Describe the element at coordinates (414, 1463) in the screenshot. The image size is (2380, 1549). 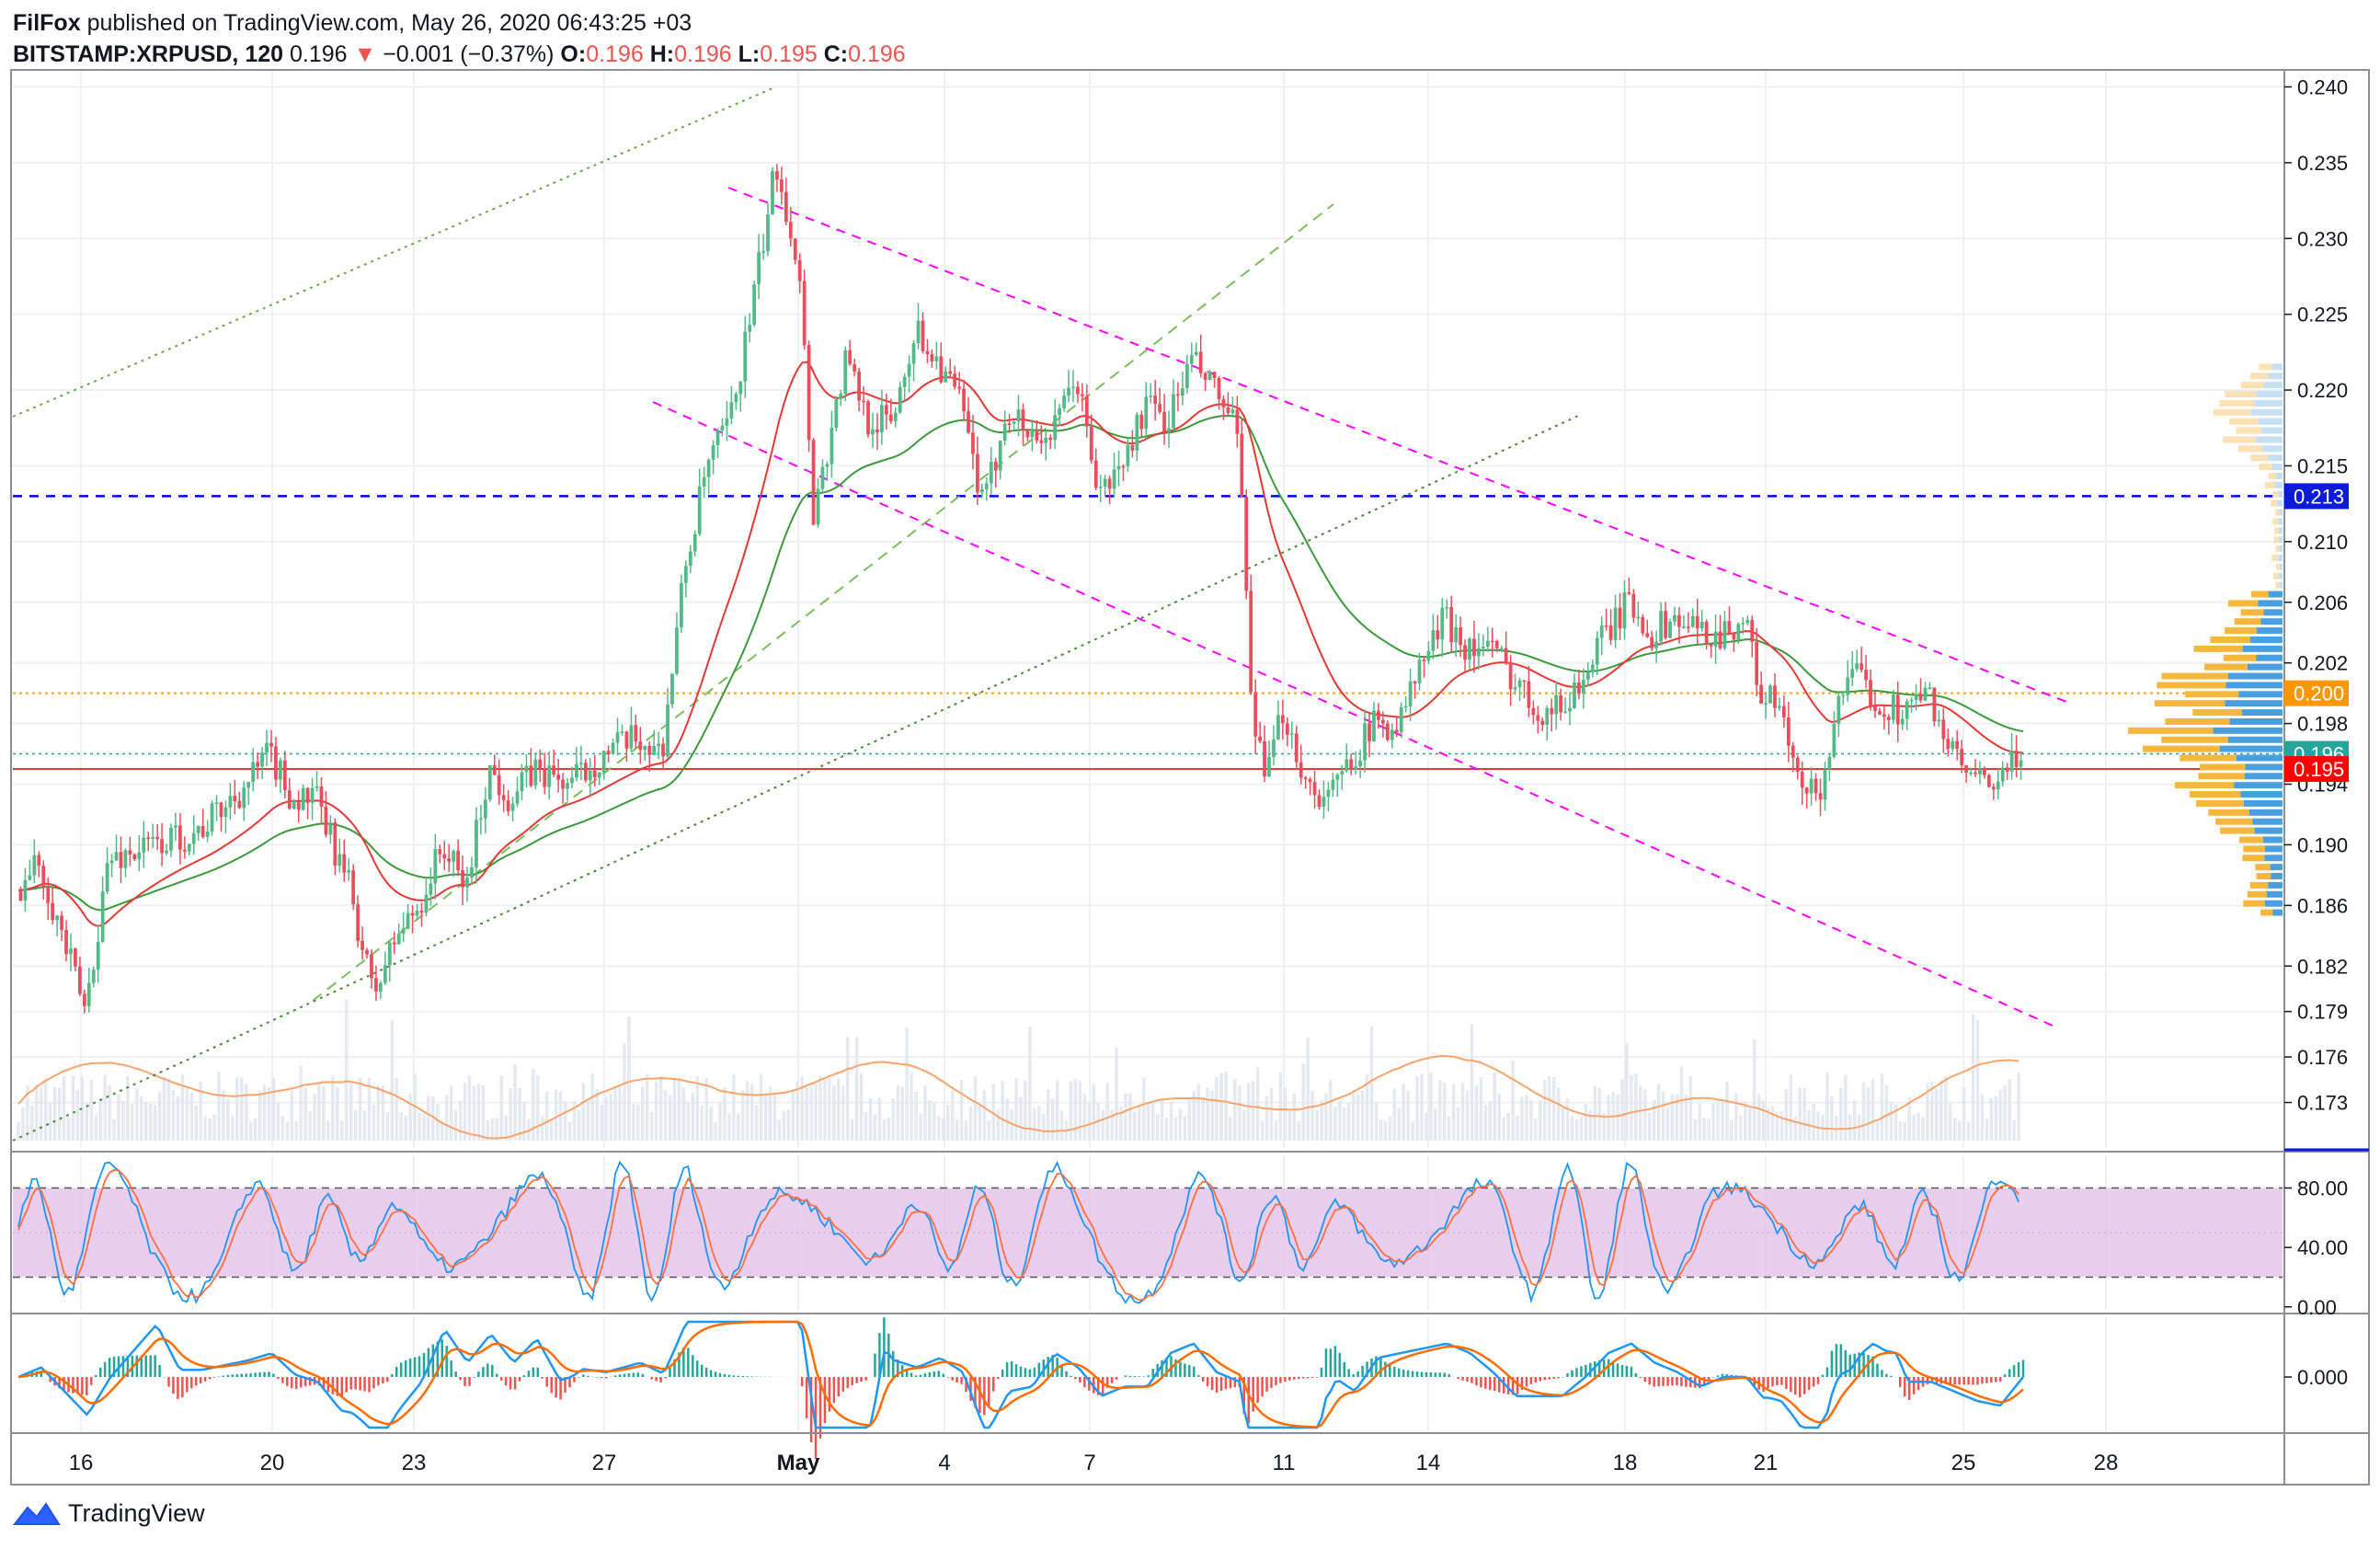
I see `x-tick-label: 23` at that location.